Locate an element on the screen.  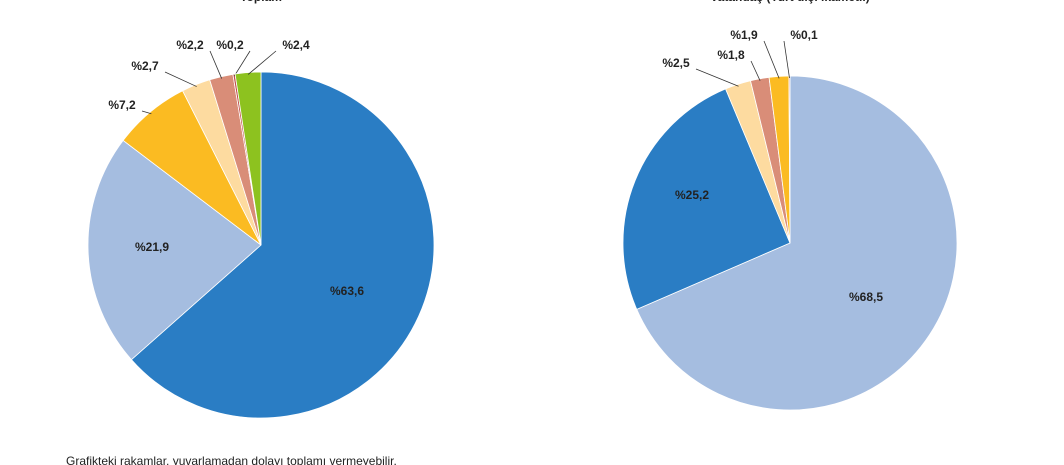
data-label: %2,4 is located at coordinates (296, 45).